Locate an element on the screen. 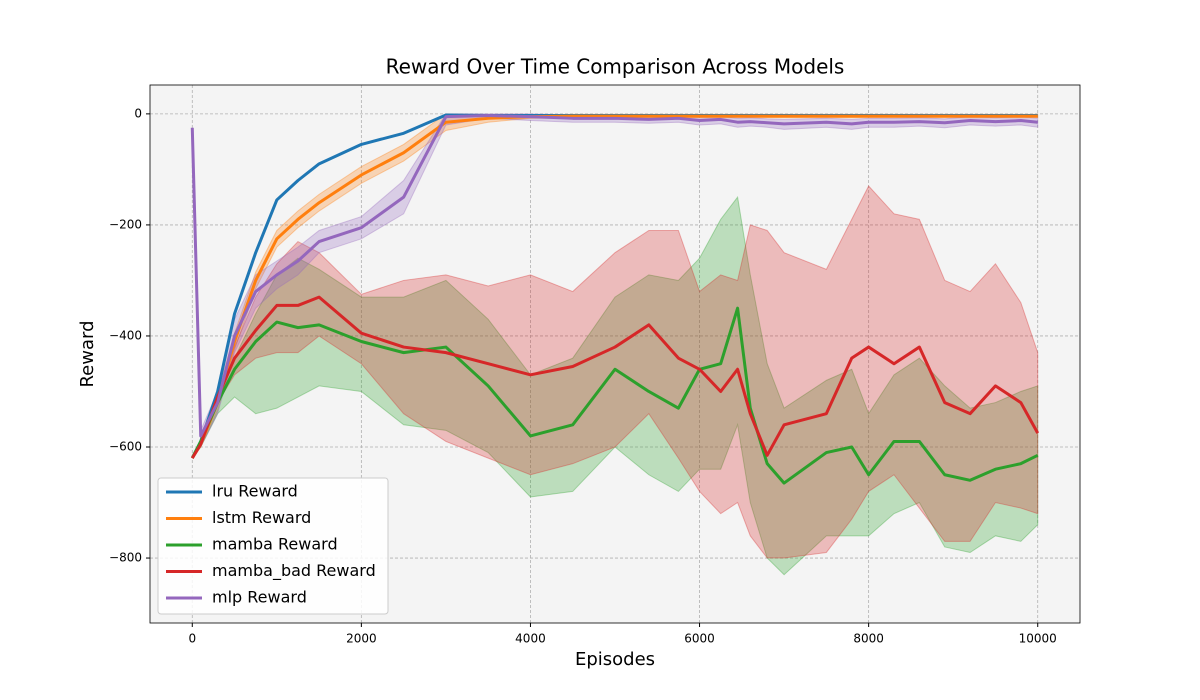 This screenshot has height=700, width=1200. x-tick-label: 2000 is located at coordinates (361, 639).